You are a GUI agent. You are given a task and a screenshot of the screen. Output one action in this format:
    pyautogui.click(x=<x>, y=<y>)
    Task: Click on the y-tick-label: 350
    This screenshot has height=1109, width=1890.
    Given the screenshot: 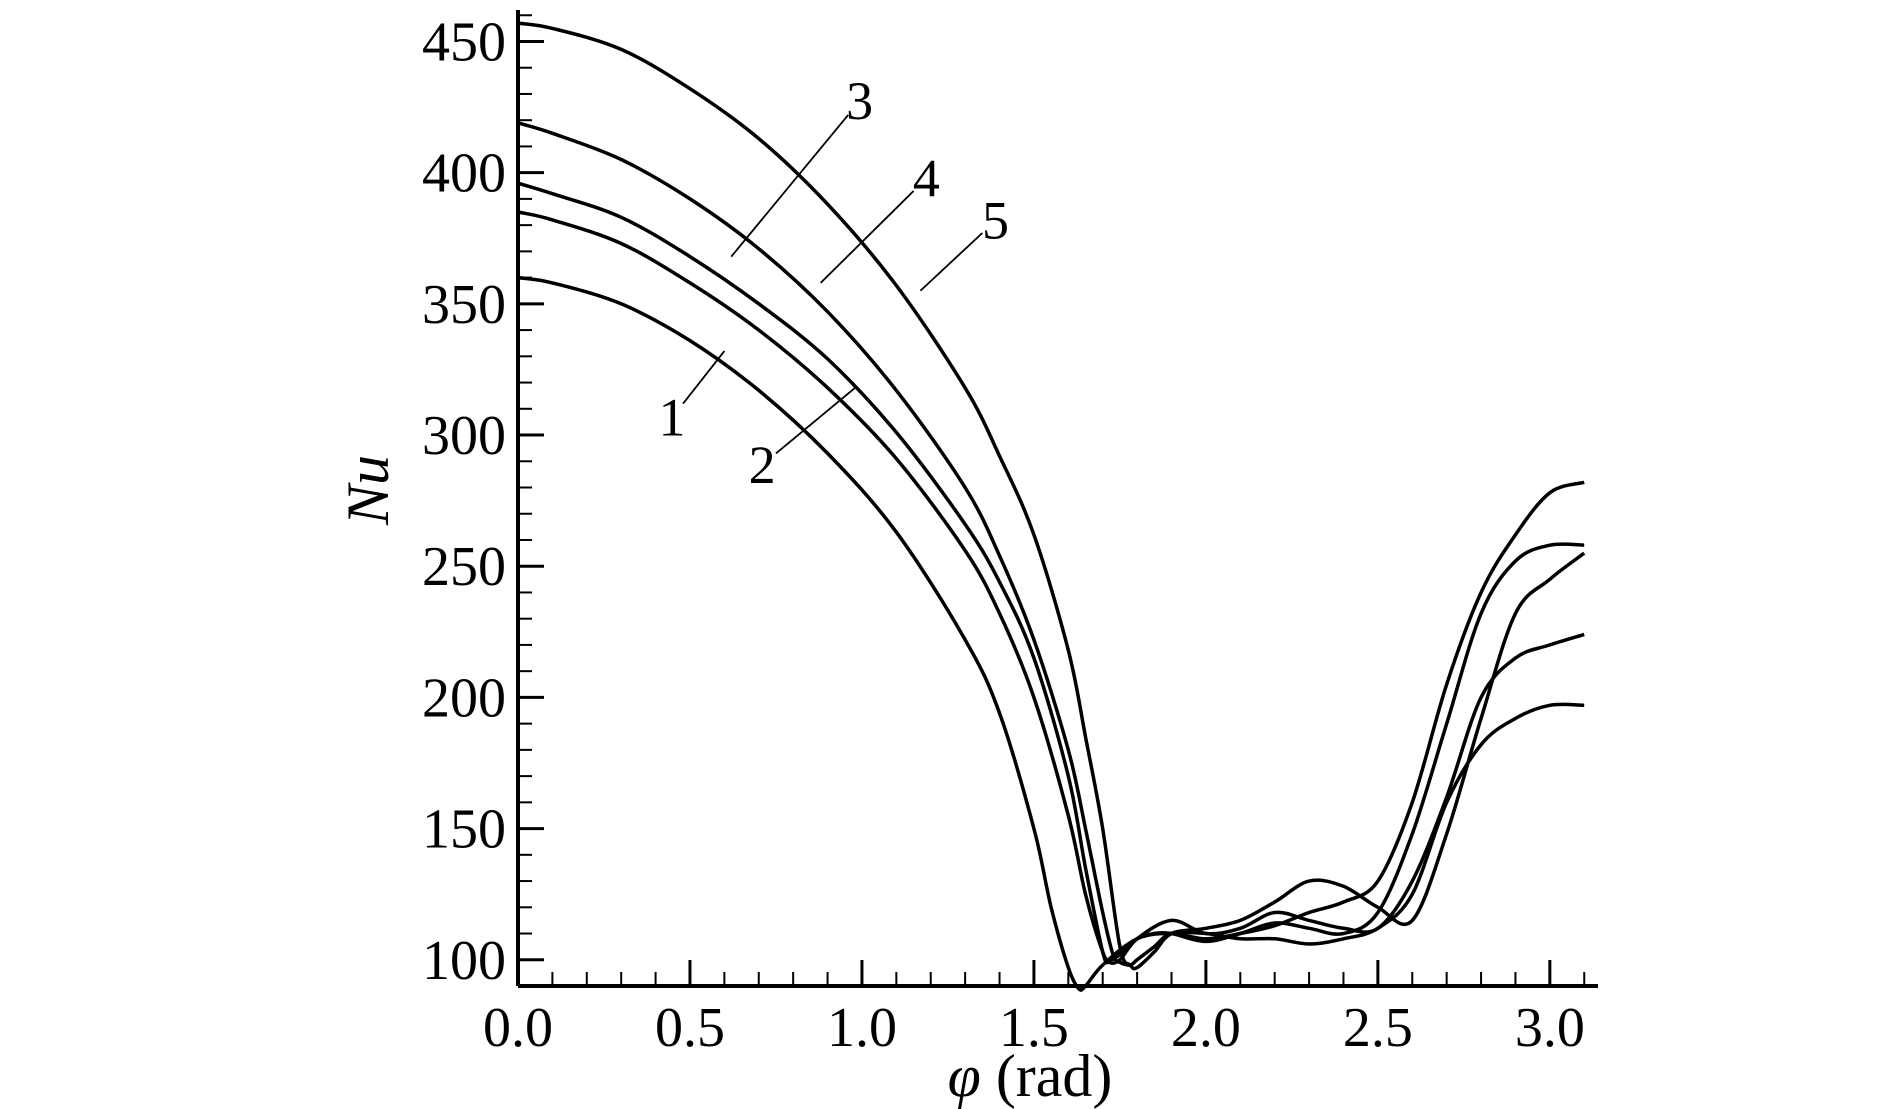 What is the action you would take?
    pyautogui.click(x=464, y=305)
    